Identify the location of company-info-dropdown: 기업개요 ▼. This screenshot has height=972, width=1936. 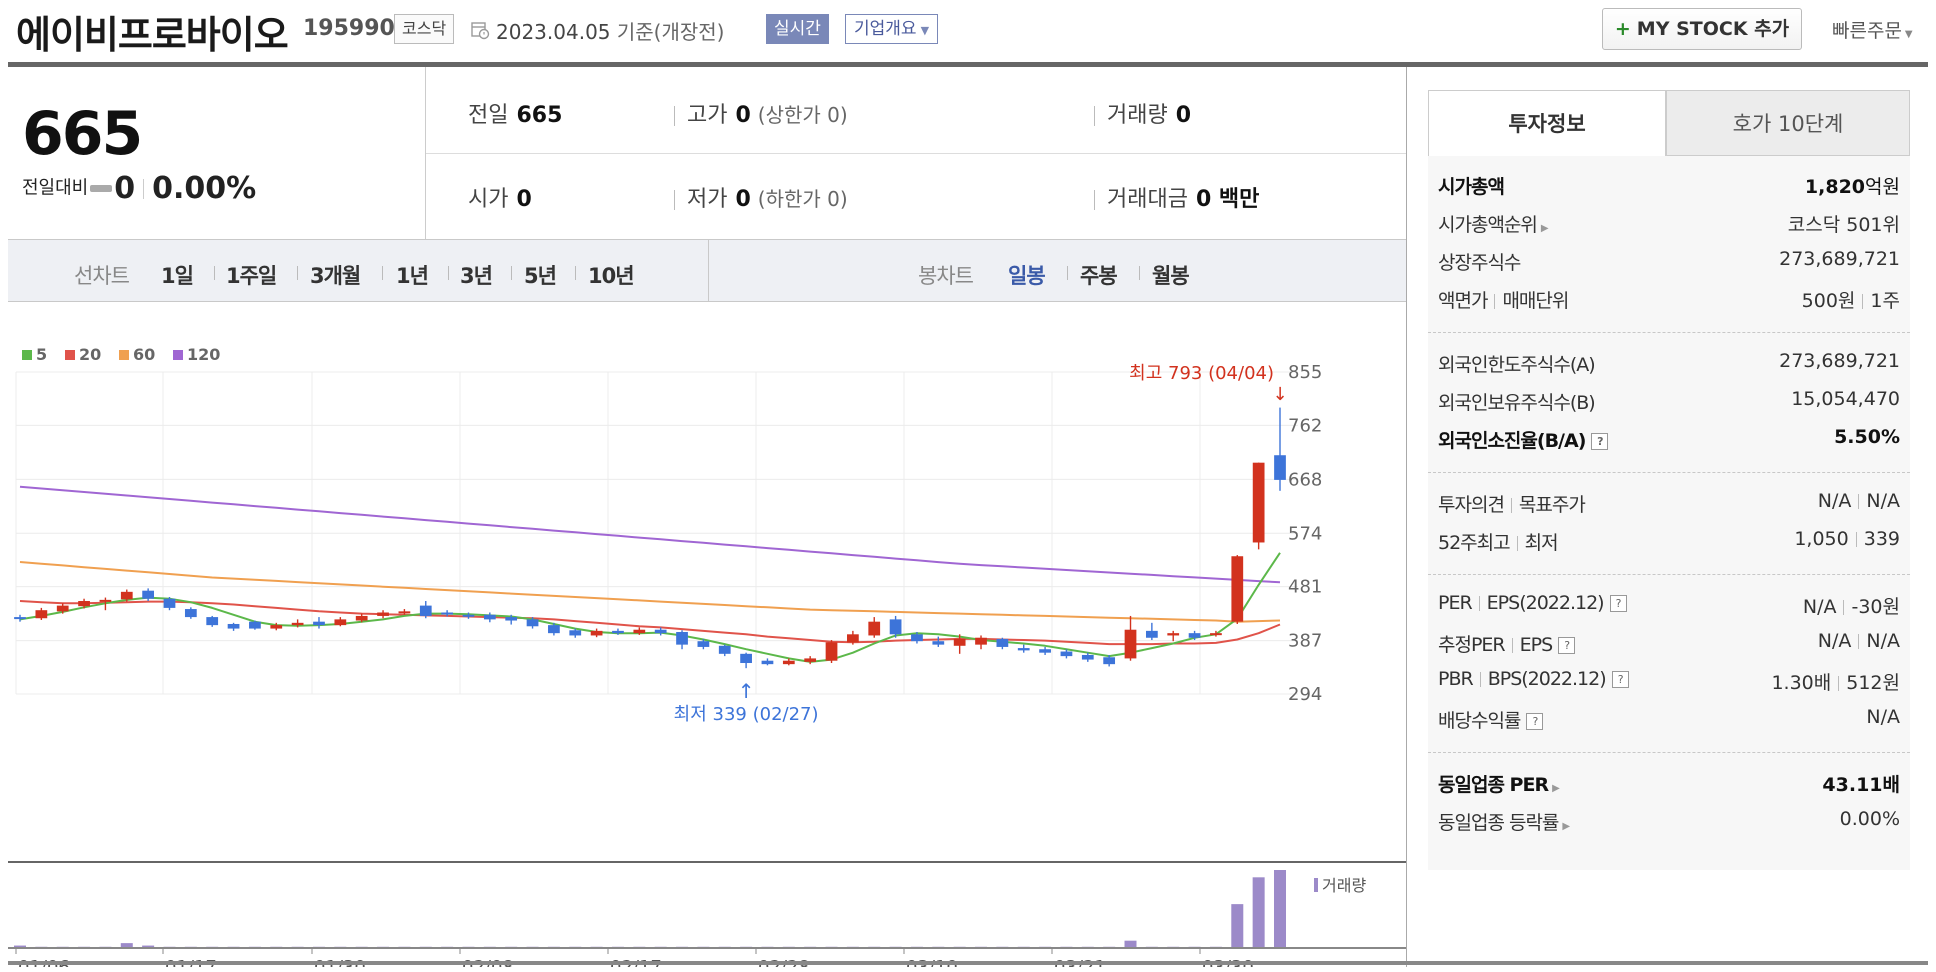
(892, 29).